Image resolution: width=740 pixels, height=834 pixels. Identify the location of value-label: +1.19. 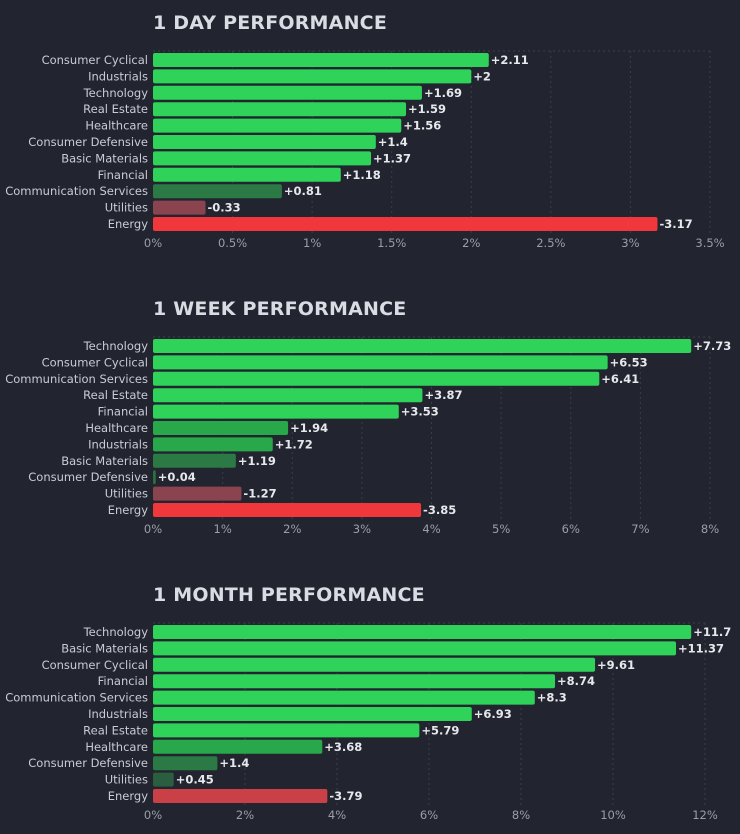
(257, 461).